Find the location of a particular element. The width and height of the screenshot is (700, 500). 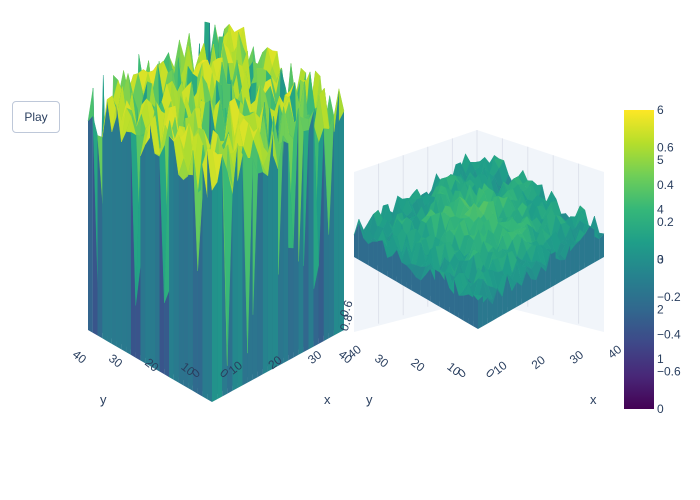

x-tick-label: 30 is located at coordinates (576, 356).